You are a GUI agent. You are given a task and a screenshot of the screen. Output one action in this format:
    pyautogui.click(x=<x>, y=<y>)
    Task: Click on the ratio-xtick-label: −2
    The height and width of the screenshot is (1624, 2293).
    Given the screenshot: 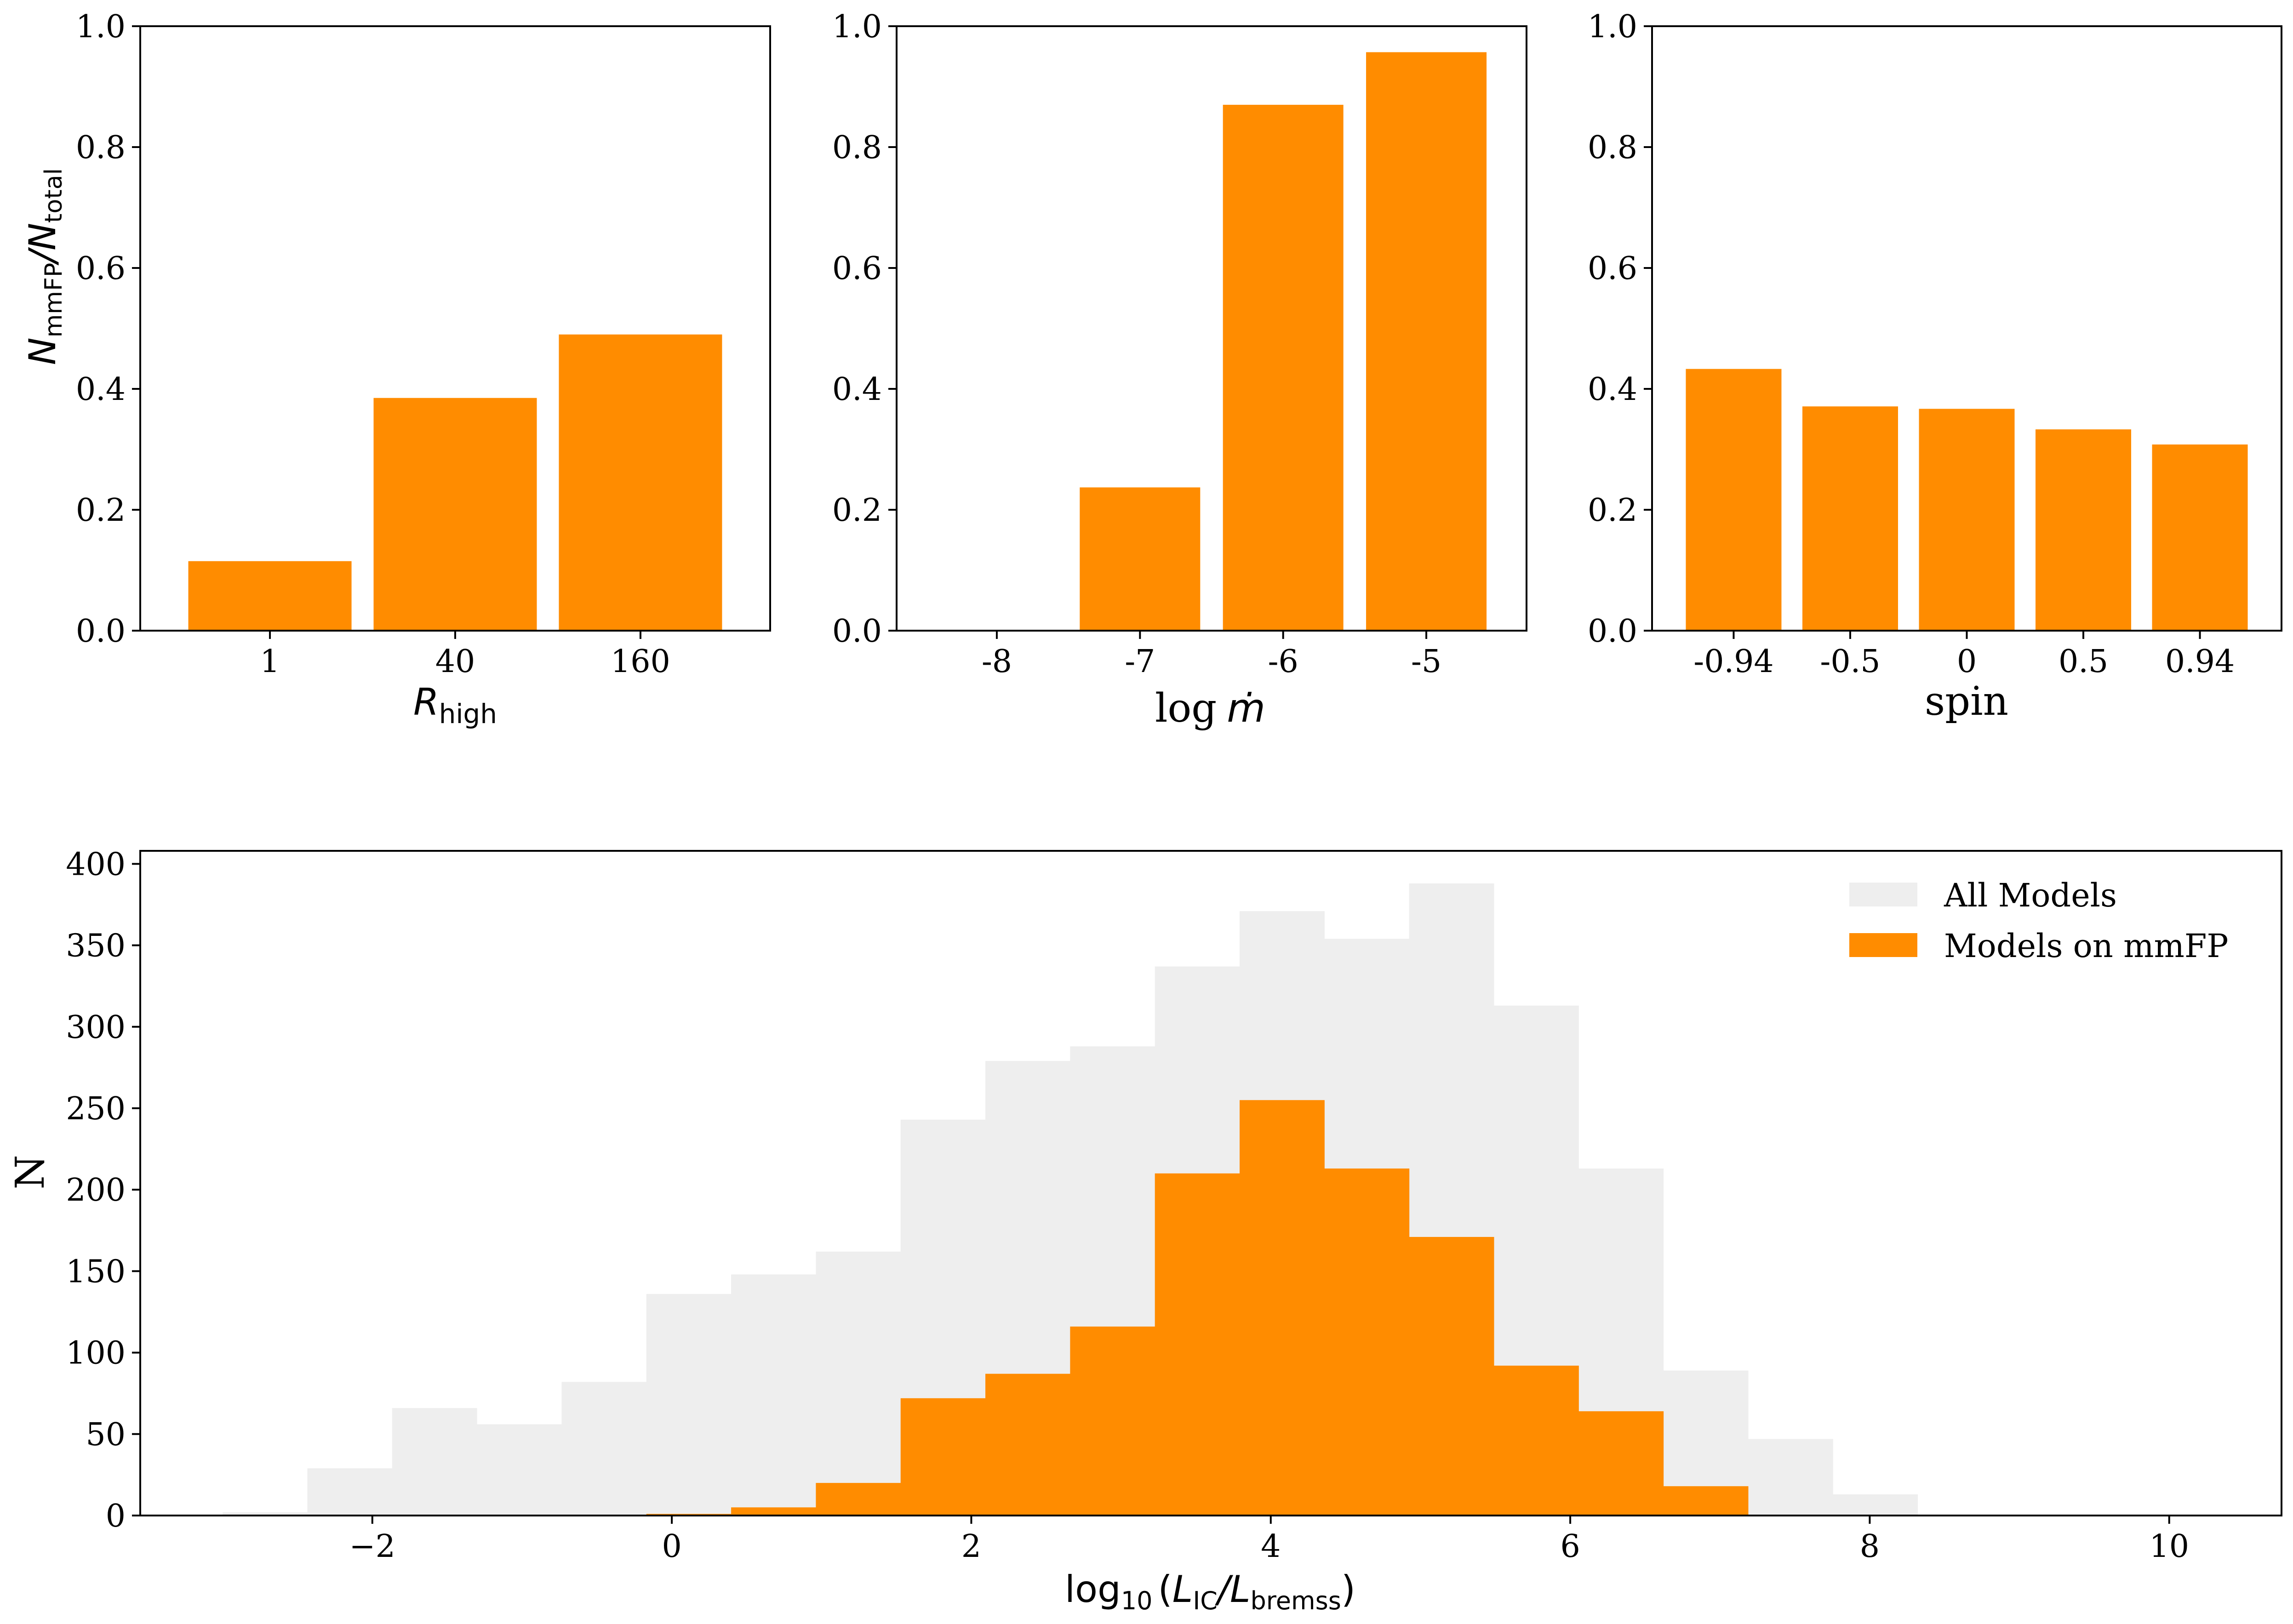 What is the action you would take?
    pyautogui.click(x=372, y=1546)
    